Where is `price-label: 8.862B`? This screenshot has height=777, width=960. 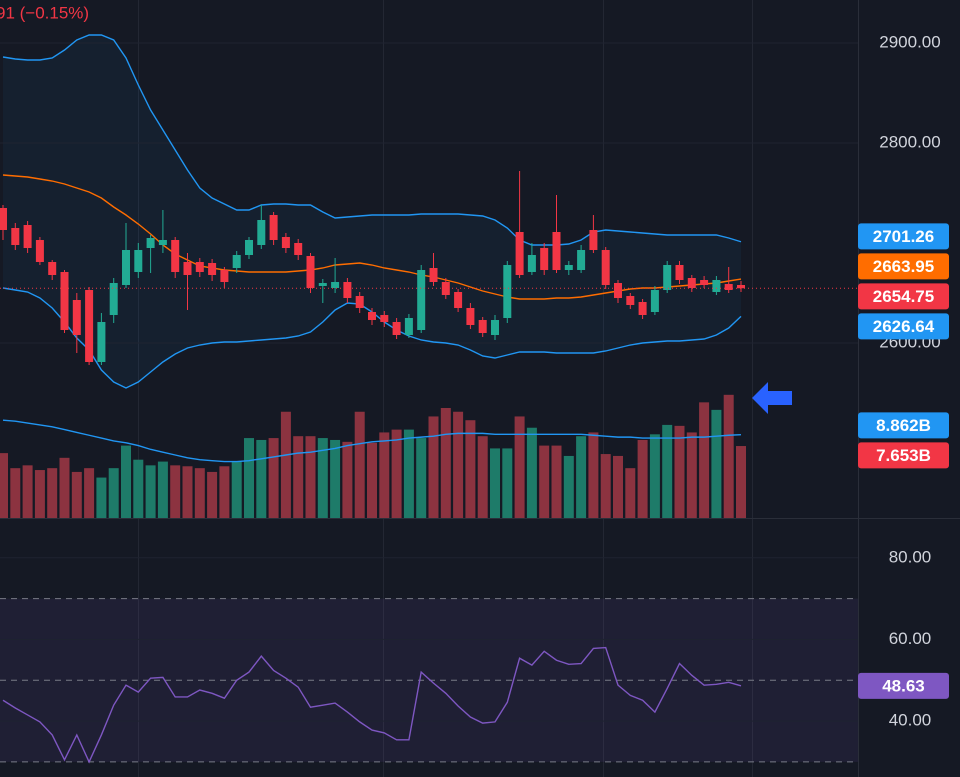 price-label: 8.862B is located at coordinates (903, 425).